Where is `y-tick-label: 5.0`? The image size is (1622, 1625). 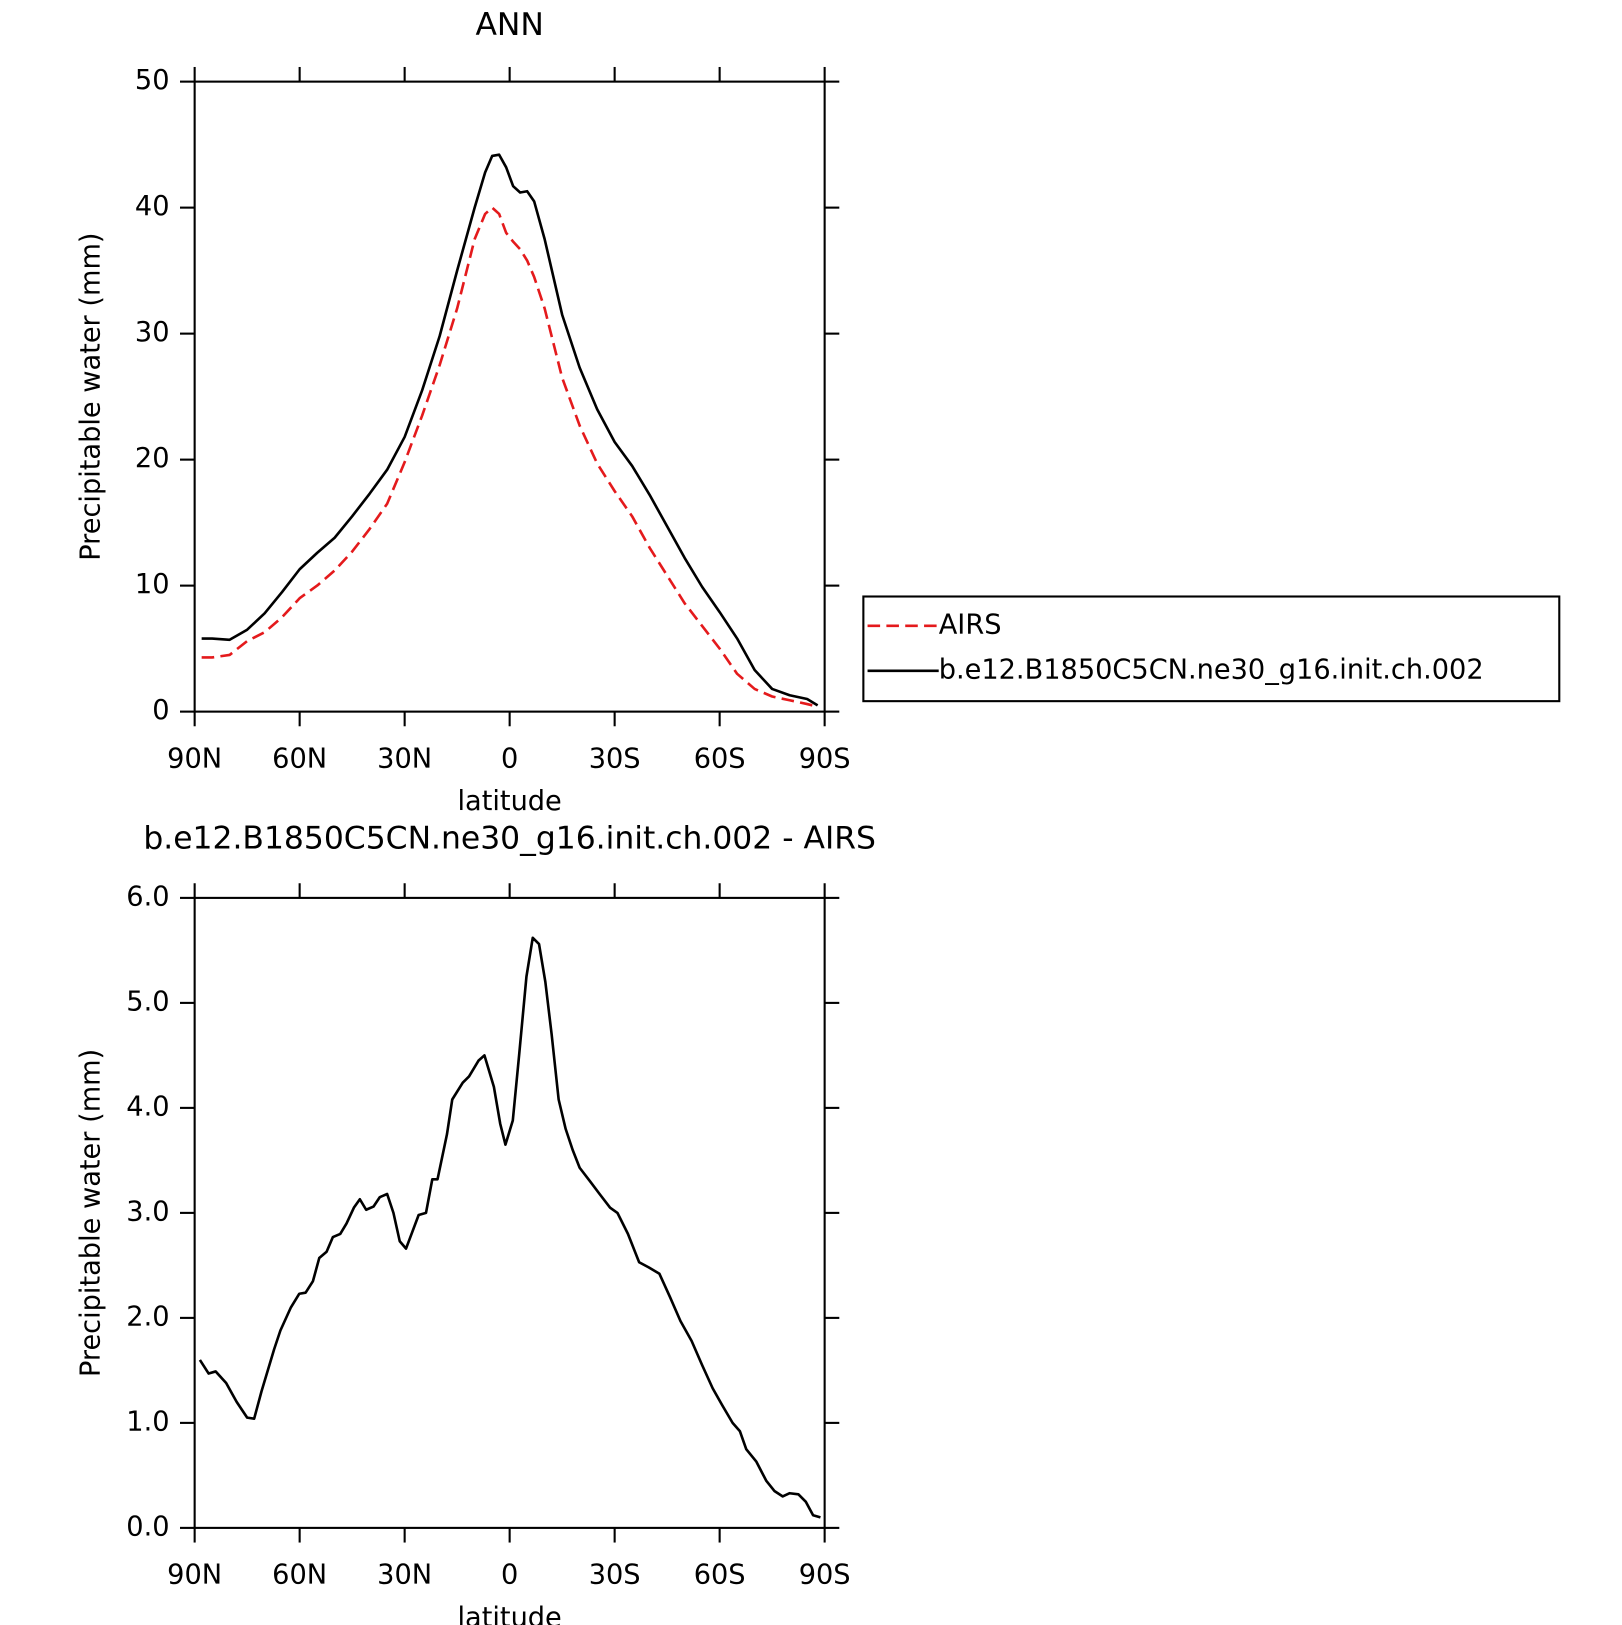
y-tick-label: 5.0 is located at coordinates (147, 1001).